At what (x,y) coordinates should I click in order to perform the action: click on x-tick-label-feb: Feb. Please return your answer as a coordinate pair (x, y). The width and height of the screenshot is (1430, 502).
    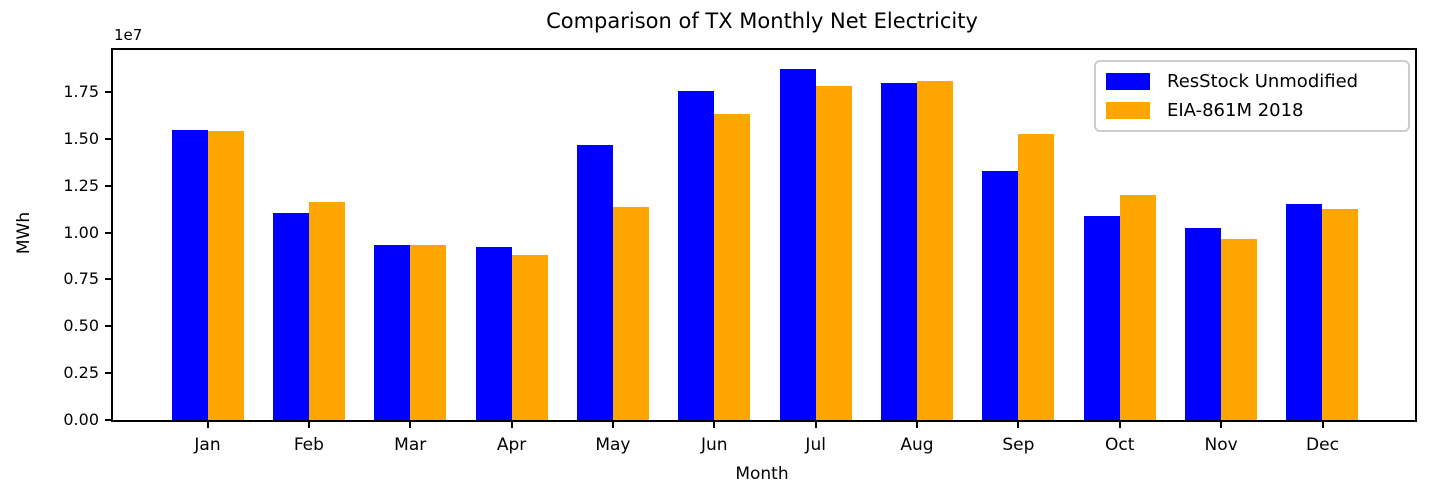
    Looking at the image, I should click on (308, 445).